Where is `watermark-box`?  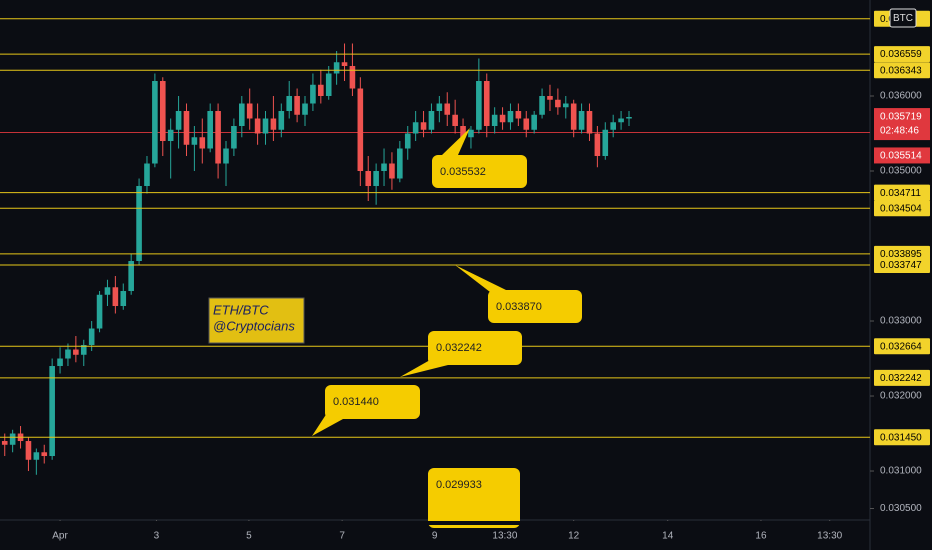 watermark-box is located at coordinates (256, 320).